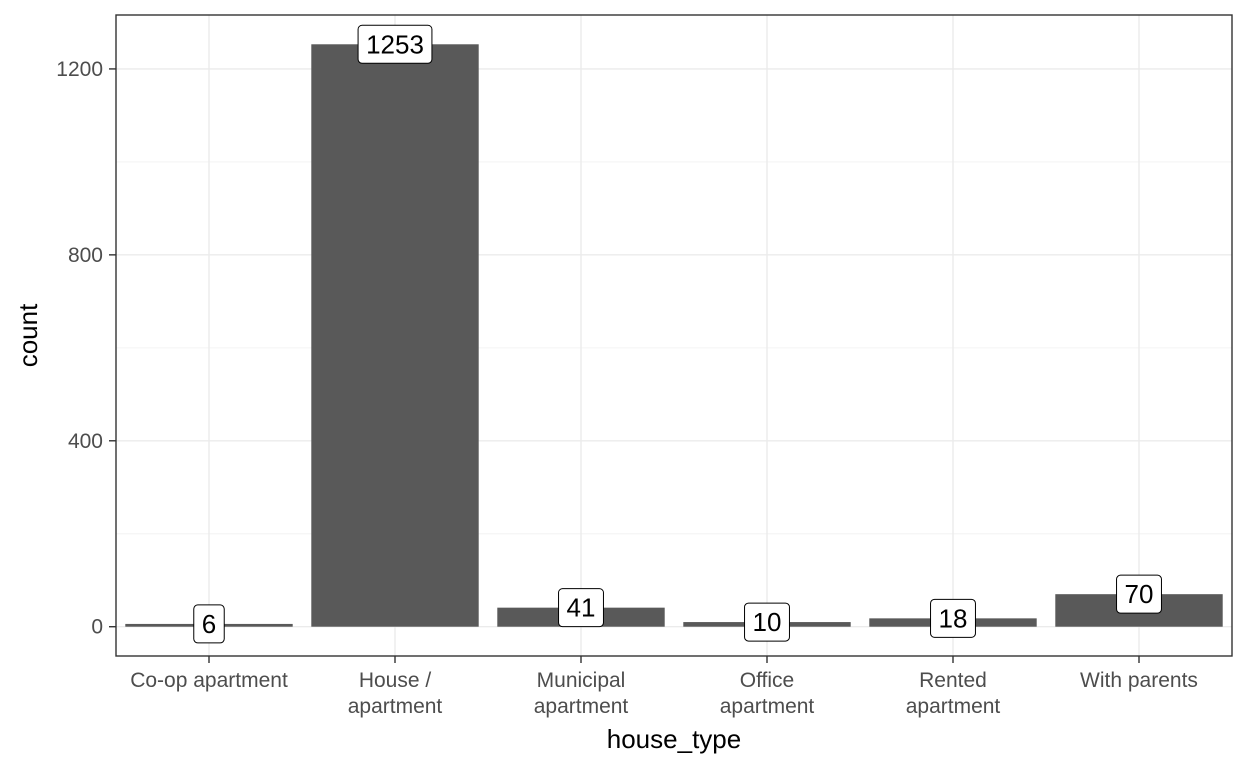 The height and width of the screenshot is (768, 1248). I want to click on y-tick-label: 400, so click(85, 441).